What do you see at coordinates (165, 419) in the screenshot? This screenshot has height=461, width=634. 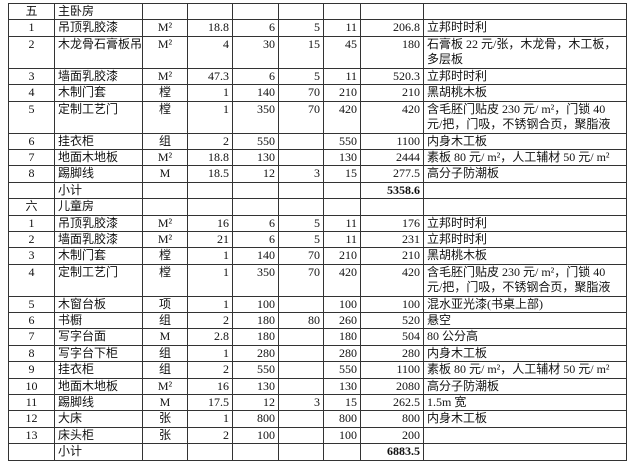 I see `unit-cell: 张` at bounding box center [165, 419].